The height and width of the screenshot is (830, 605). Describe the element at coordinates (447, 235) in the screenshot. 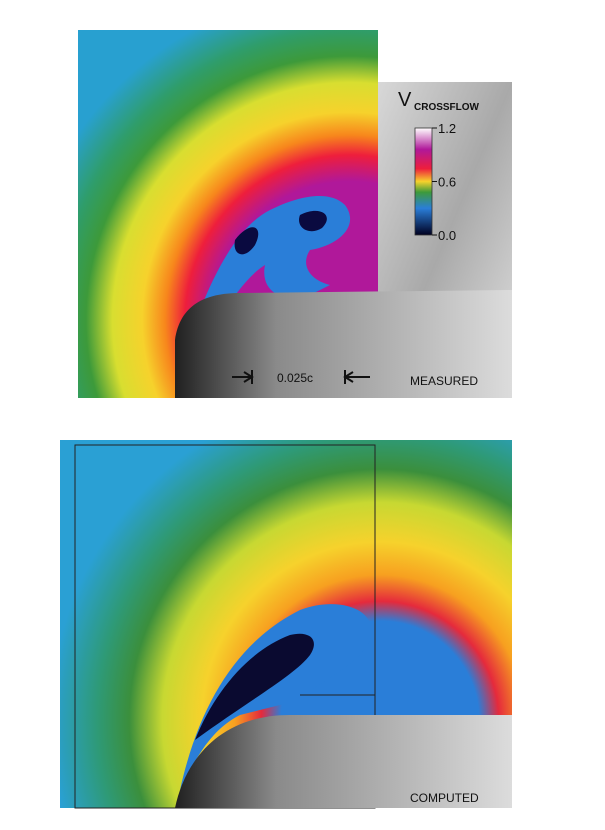

I see `colorbar-tick-label: 0.0` at that location.